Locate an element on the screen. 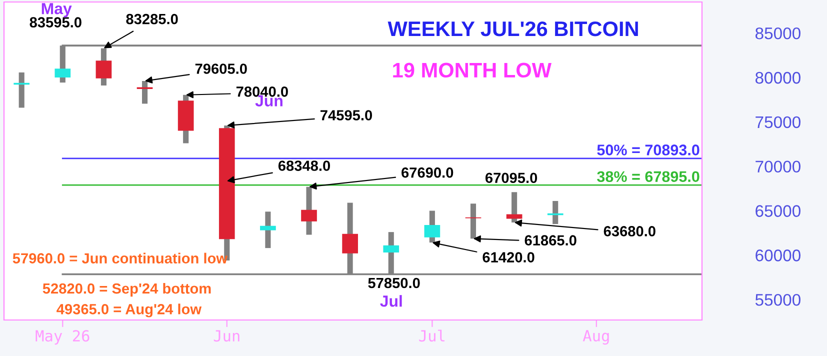  annotation: 83285.0 is located at coordinates (152, 19).